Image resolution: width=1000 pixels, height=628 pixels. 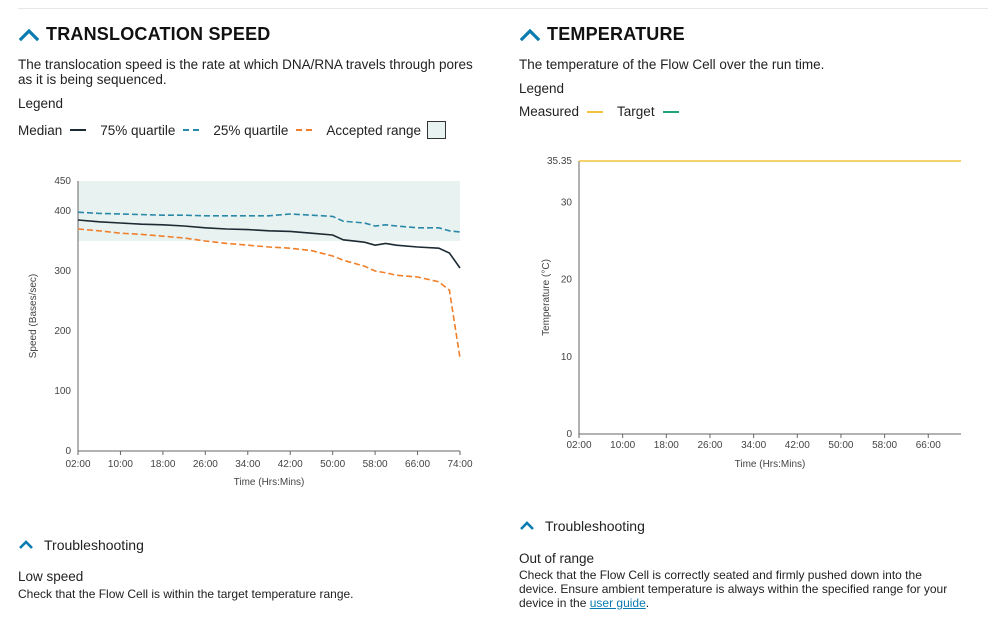 I want to click on x-tick-label: 74:00, so click(x=459, y=464).